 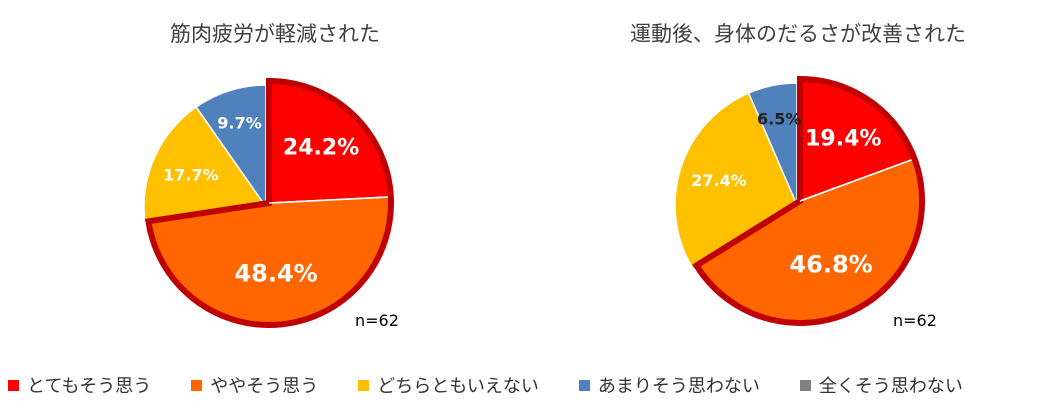 I want to click on data-label-2-2: 46.8%, so click(x=830, y=265).